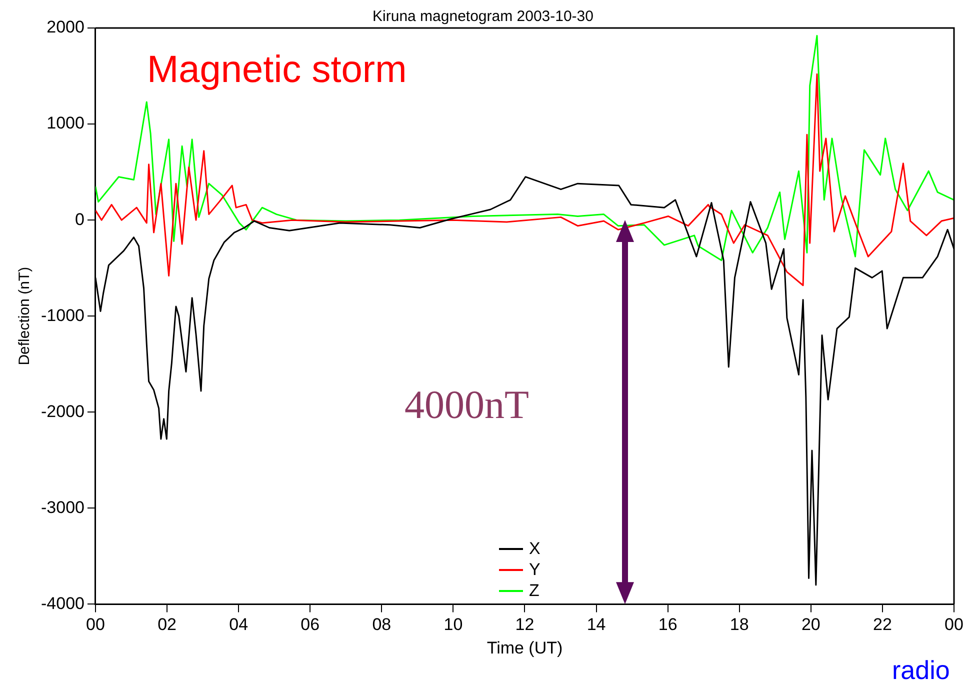 The height and width of the screenshot is (695, 980). Describe the element at coordinates (596, 624) in the screenshot. I see `x-tick-label: 14` at that location.